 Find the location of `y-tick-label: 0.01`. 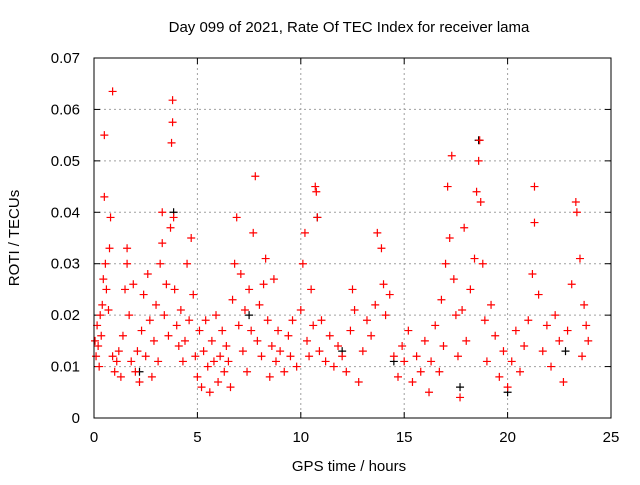

y-tick-label: 0.01 is located at coordinates (65, 367).